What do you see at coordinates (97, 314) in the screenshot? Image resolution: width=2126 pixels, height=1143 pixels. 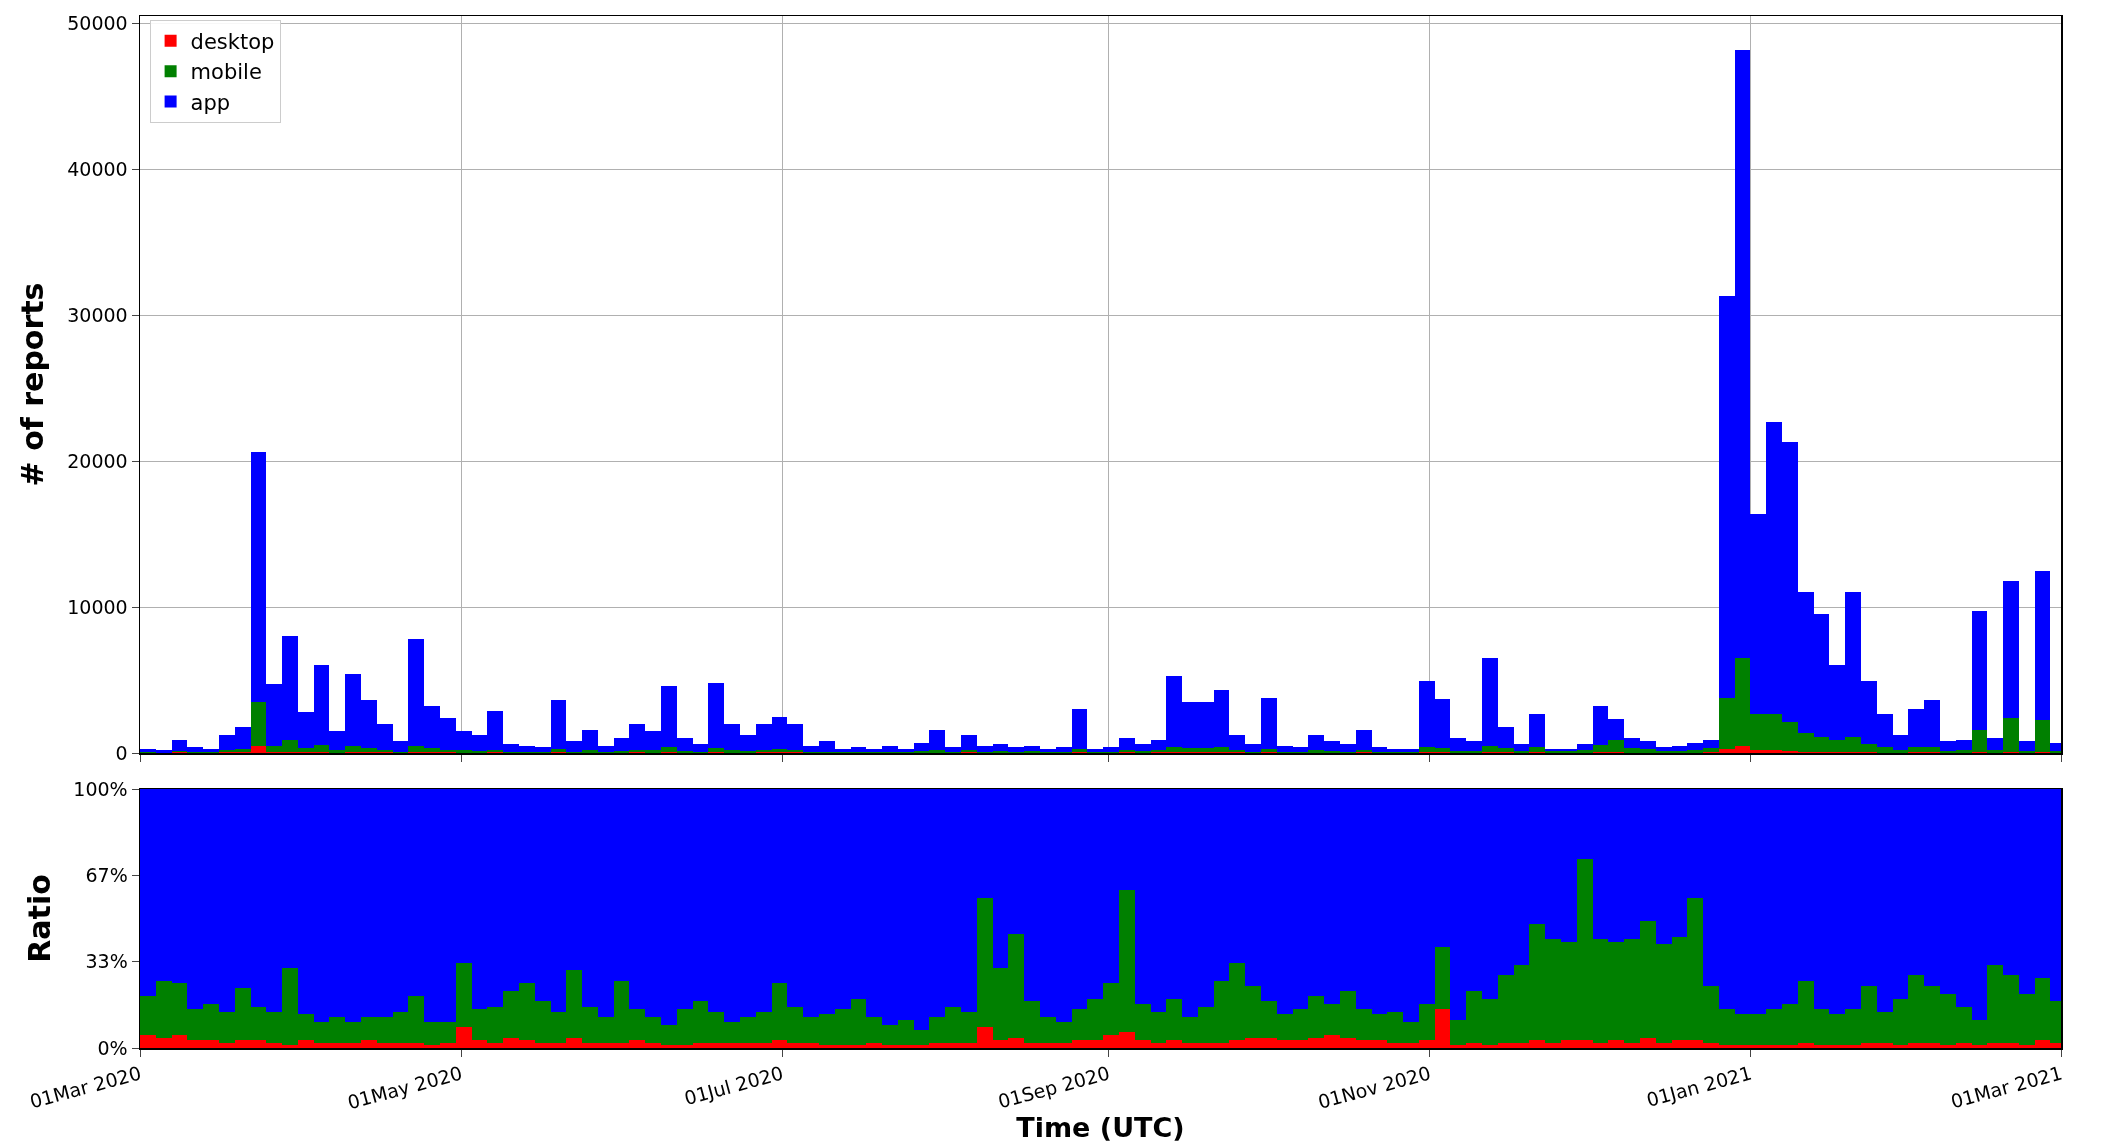 I see `y-tick-label: 30000` at bounding box center [97, 314].